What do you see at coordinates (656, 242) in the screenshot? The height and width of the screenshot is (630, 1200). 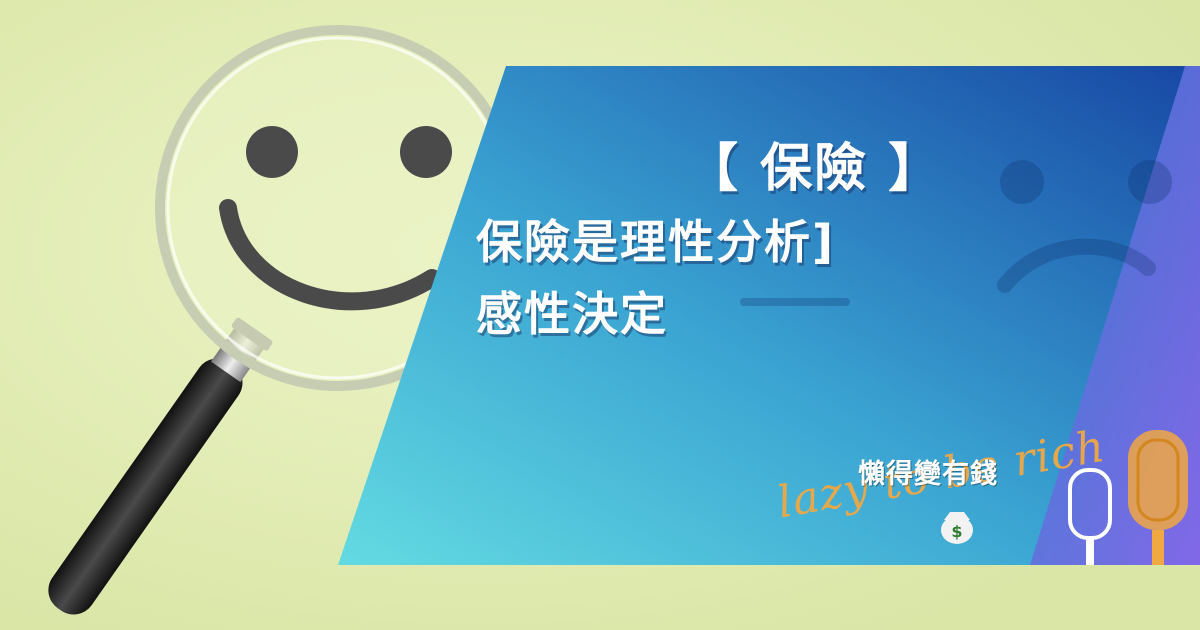 I see `headline-line-2: 保險是理性分析]` at bounding box center [656, 242].